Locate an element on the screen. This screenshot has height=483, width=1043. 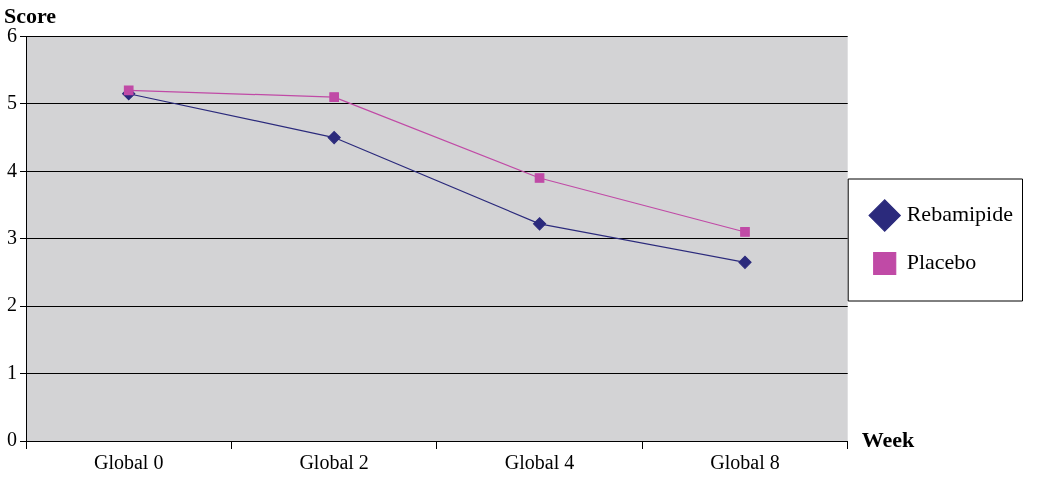
y-tick-label: 1 is located at coordinates (12, 371).